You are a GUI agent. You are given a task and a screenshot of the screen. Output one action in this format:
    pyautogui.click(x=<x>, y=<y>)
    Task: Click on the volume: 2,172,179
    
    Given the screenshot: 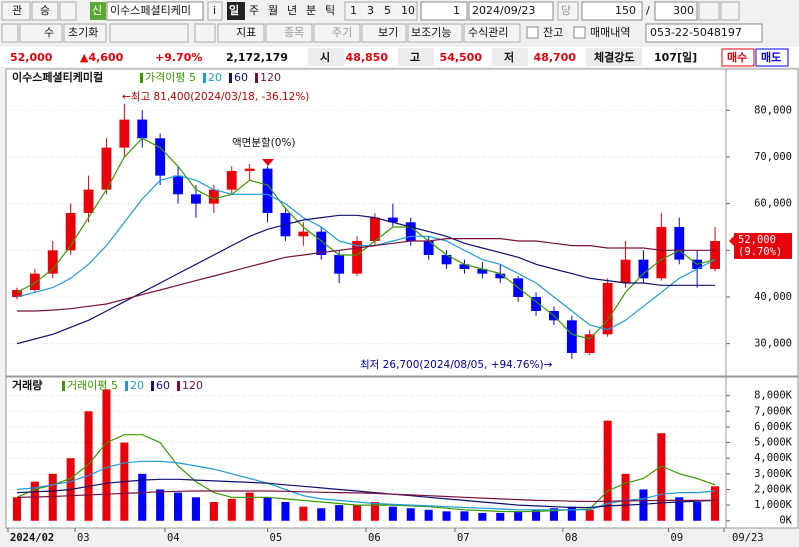 What is the action you would take?
    pyautogui.click(x=257, y=57)
    